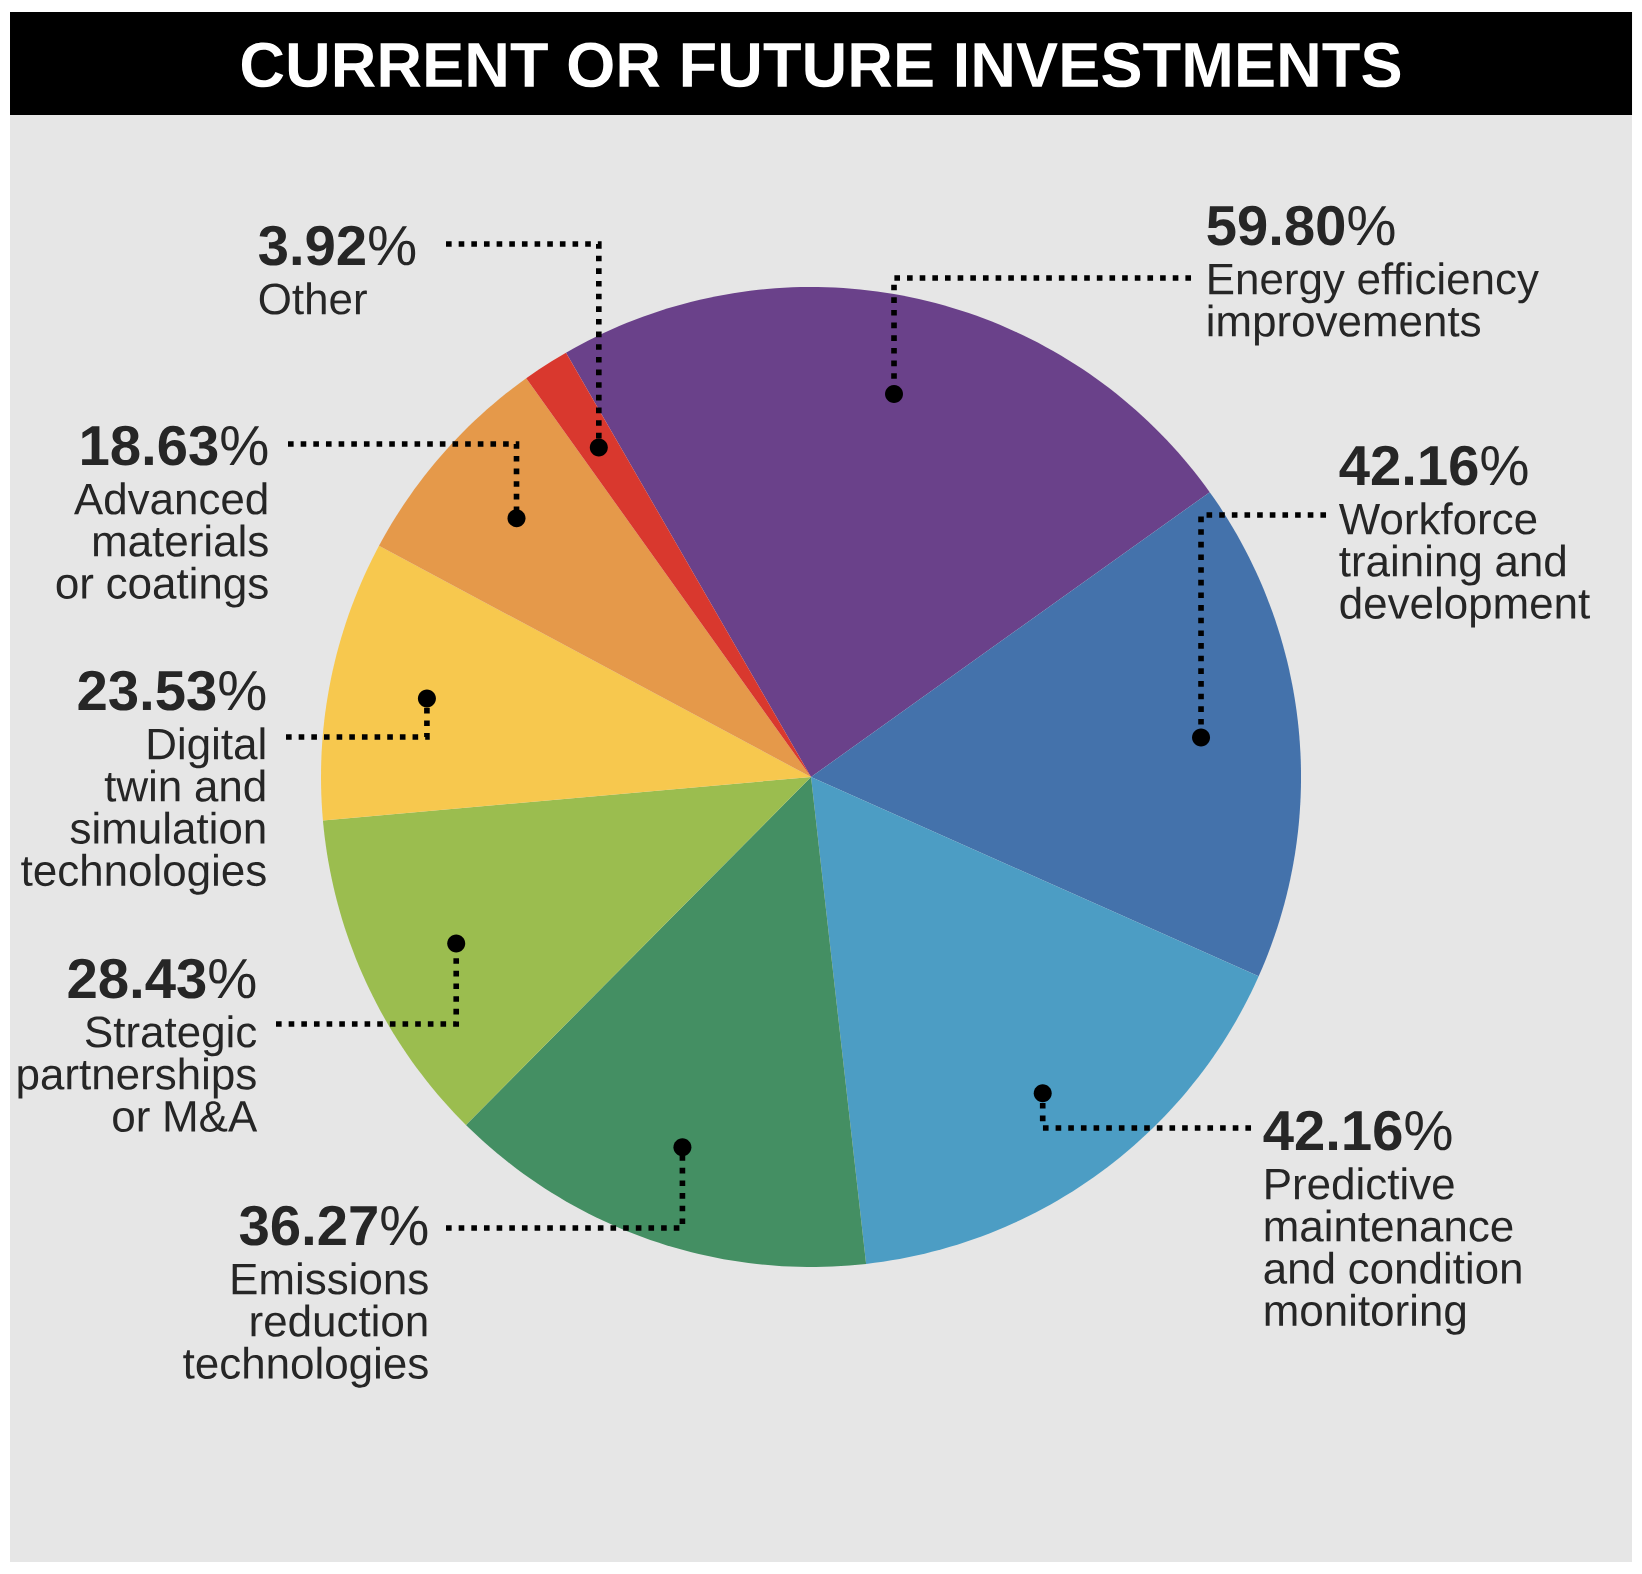 The image size is (1642, 1574). Describe the element at coordinates (337, 245) in the screenshot. I see `data-label: 3.92%` at that location.